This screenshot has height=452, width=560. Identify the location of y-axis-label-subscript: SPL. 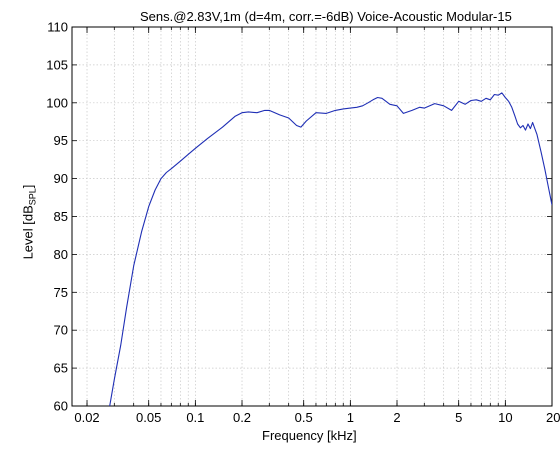
(32, 197).